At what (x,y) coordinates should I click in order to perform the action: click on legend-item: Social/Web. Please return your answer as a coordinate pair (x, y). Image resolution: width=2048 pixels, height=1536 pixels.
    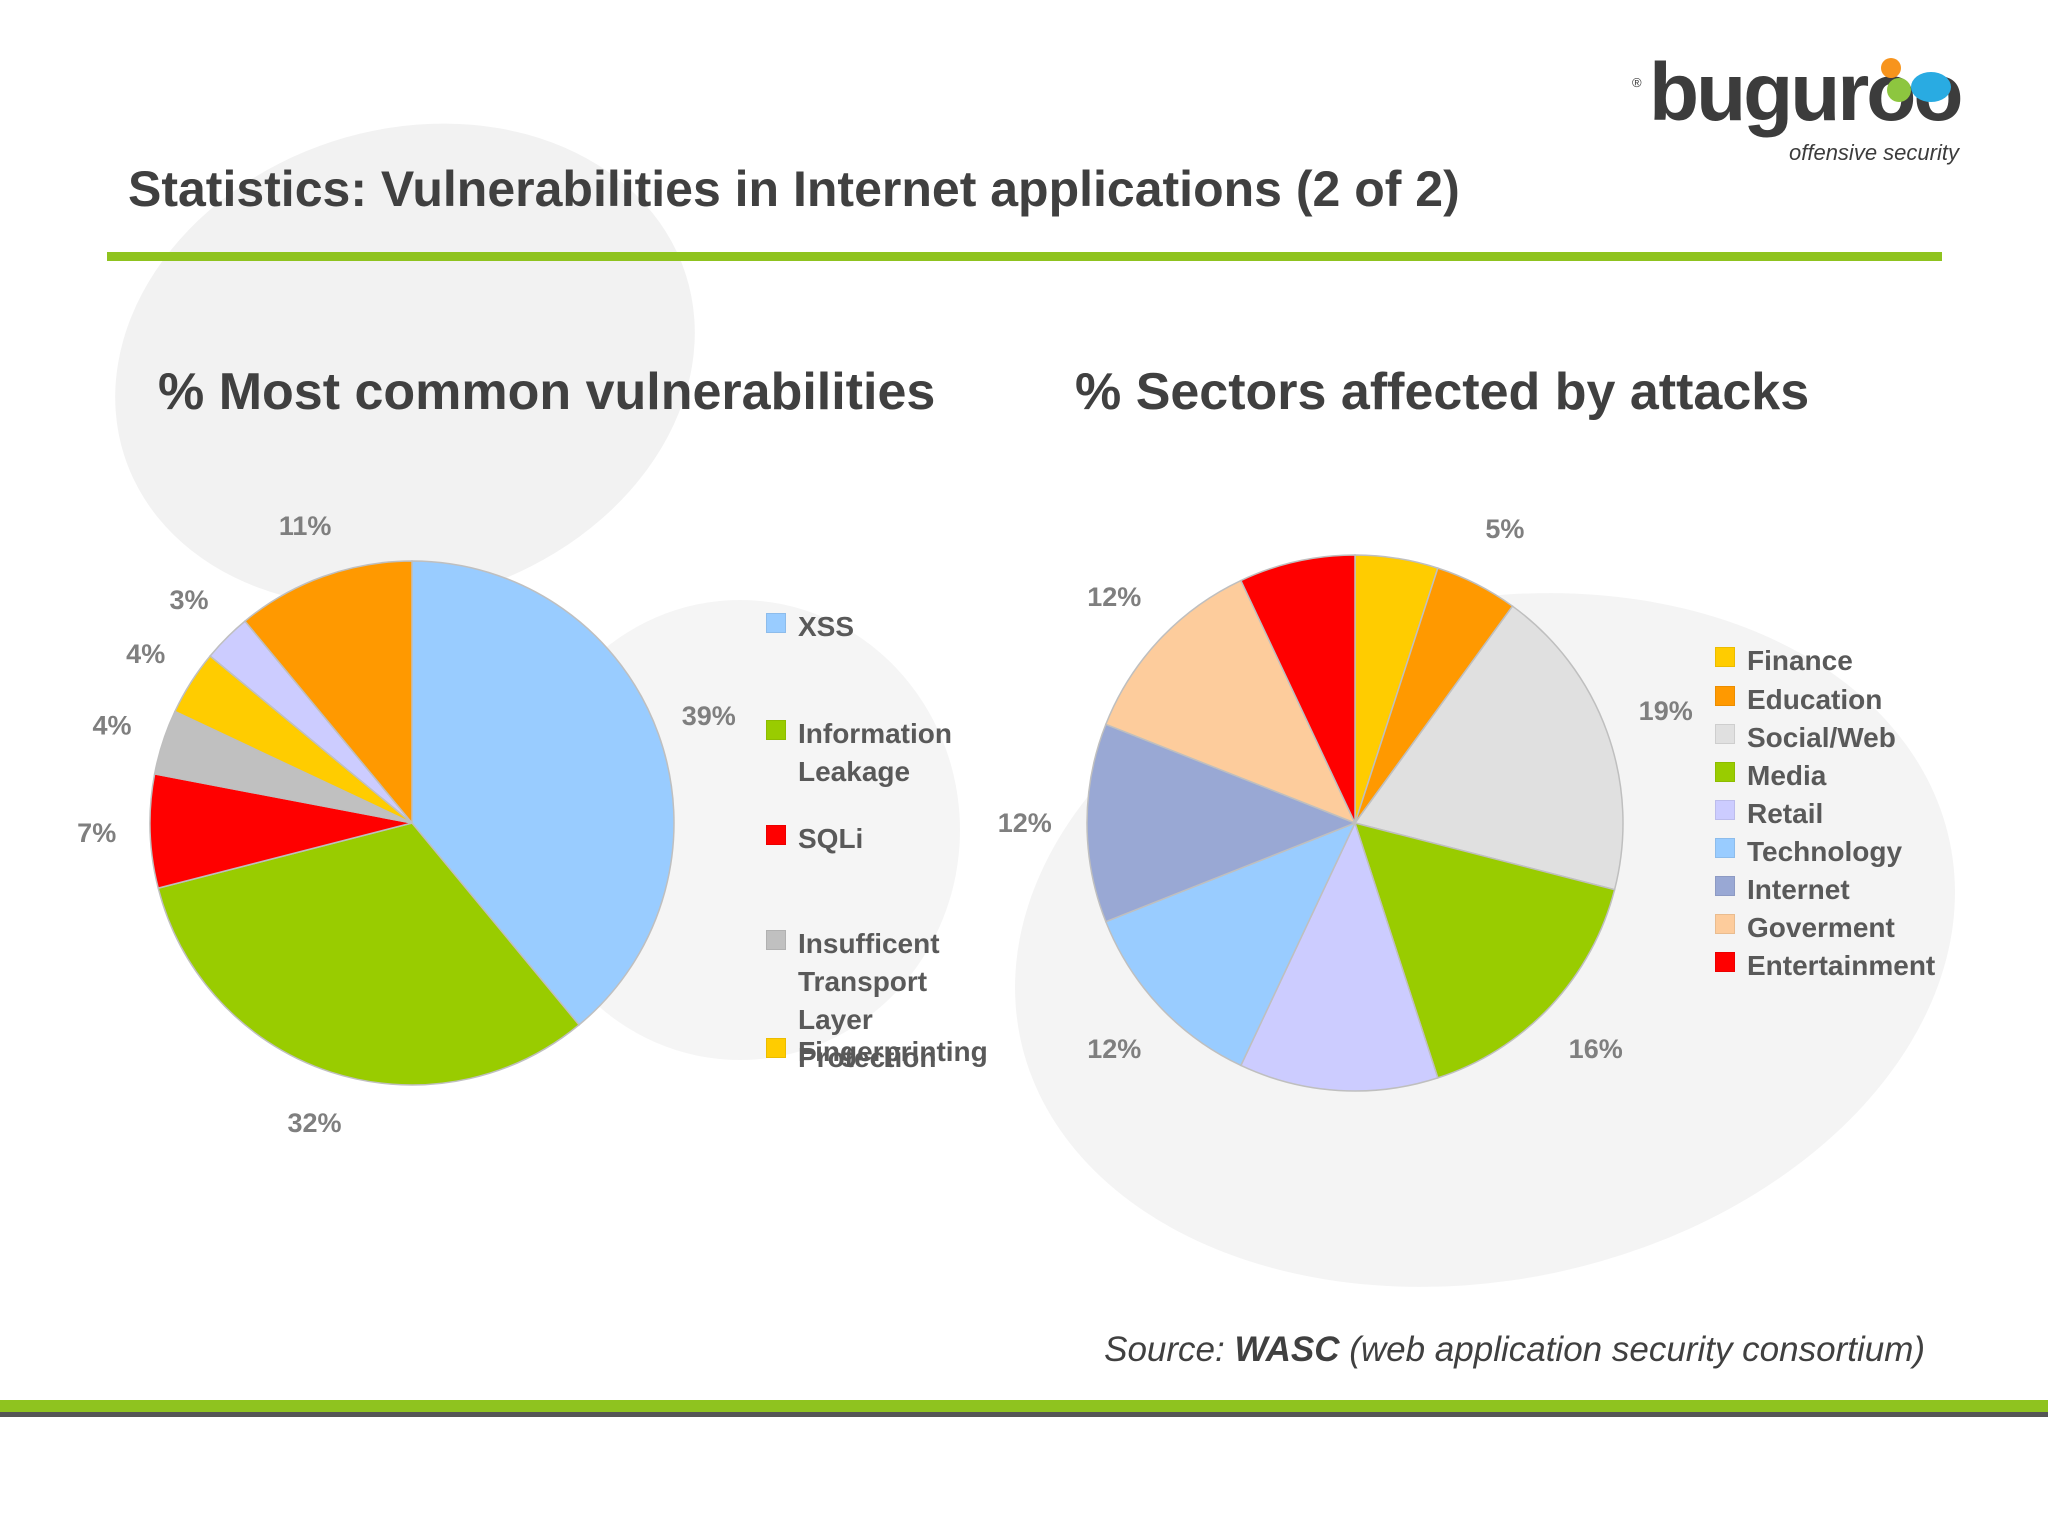
    Looking at the image, I should click on (1805, 738).